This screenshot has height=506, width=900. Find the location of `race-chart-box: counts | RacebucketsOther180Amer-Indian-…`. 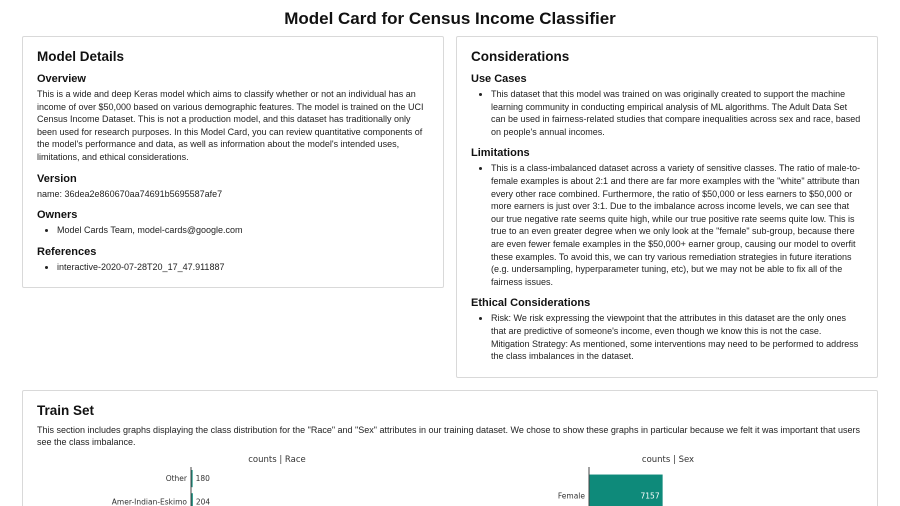

race-chart-box: counts | RacebucketsOther180Amer-Indian-… is located at coordinates (243, 479).